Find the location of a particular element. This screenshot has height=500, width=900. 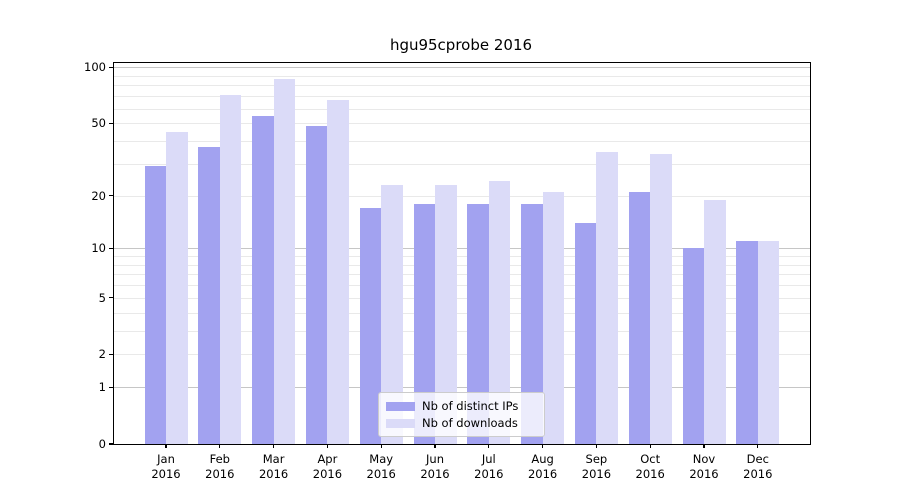

x-tick-mark-jul is located at coordinates (489, 446).